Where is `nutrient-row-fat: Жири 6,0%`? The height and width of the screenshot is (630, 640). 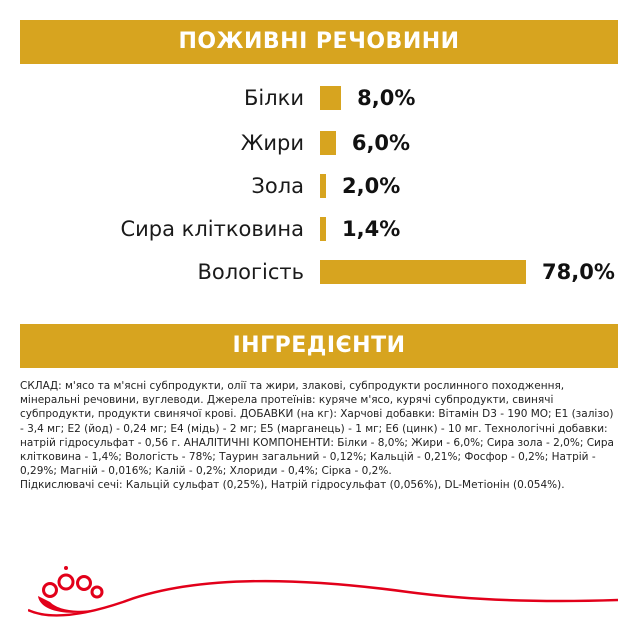 nutrient-row-fat: Жири 6,0% is located at coordinates (320, 143).